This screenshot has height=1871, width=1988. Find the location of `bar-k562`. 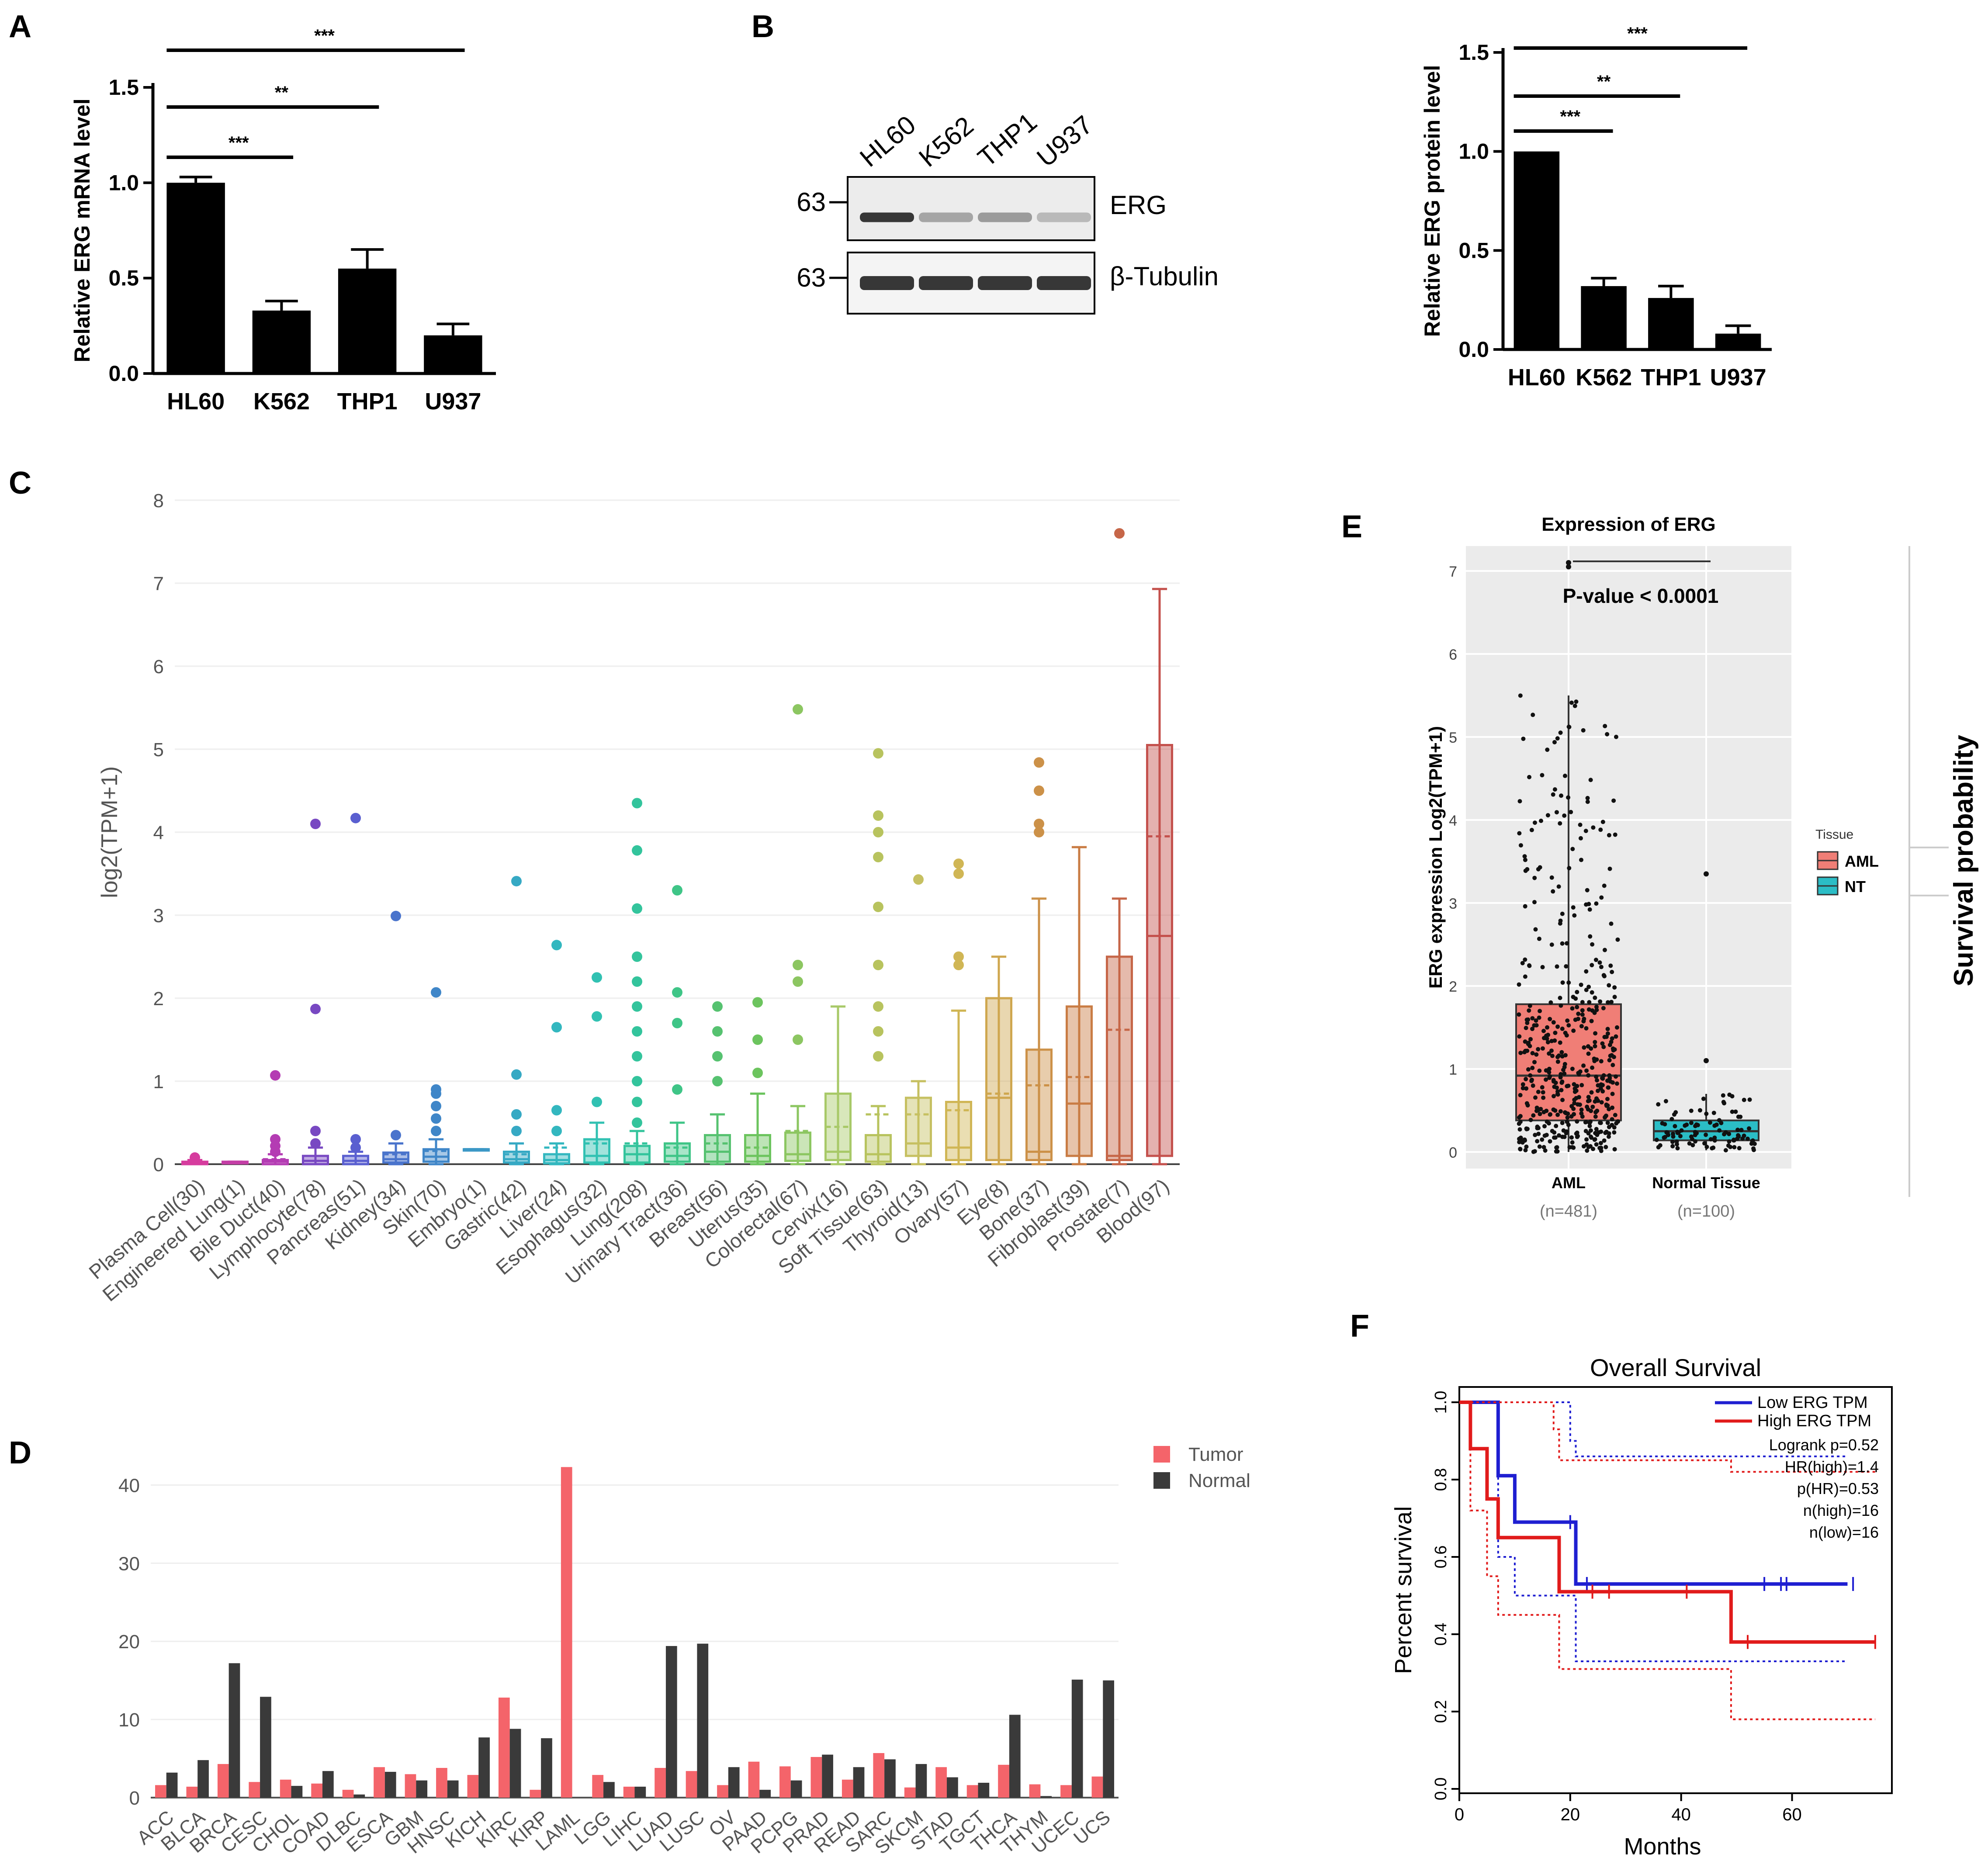

bar-k562 is located at coordinates (281, 342).